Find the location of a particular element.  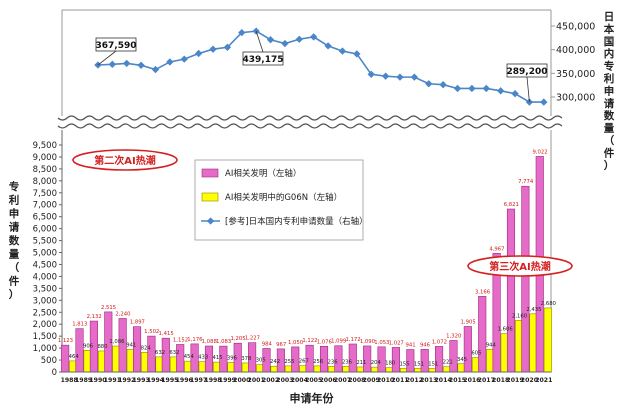

bar-label-g06n: 605 is located at coordinates (476, 354).